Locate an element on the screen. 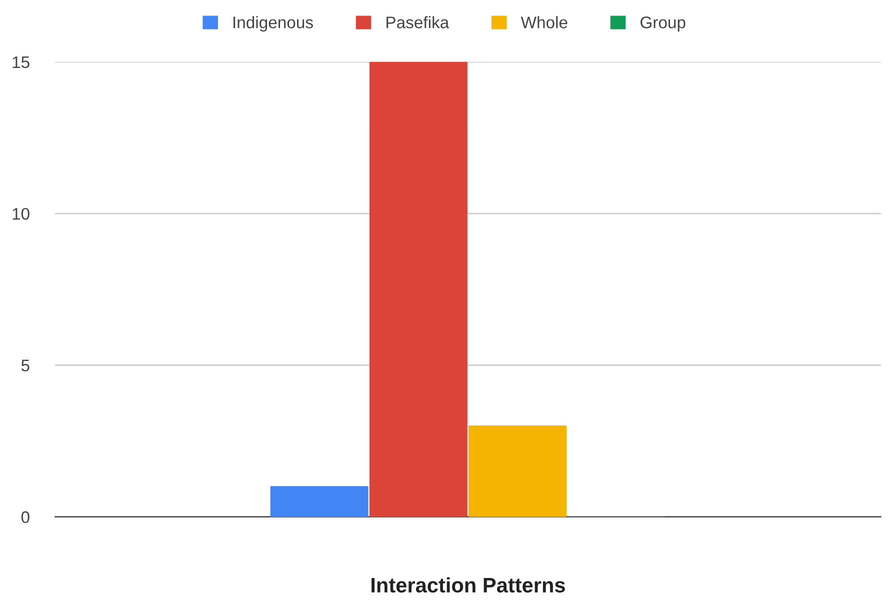  y-tick-label: 0 is located at coordinates (25, 517).